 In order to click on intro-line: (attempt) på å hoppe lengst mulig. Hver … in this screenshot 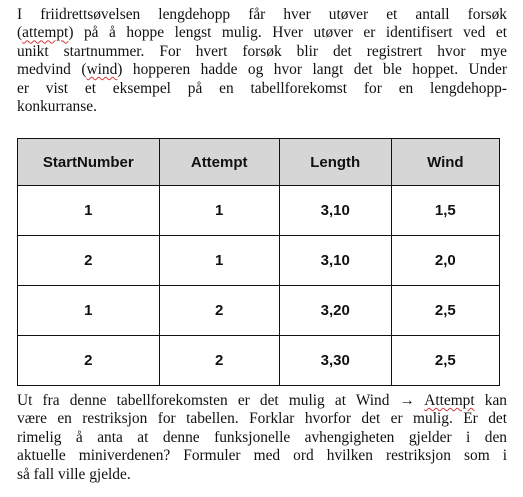, I will do `click(262, 33)`.